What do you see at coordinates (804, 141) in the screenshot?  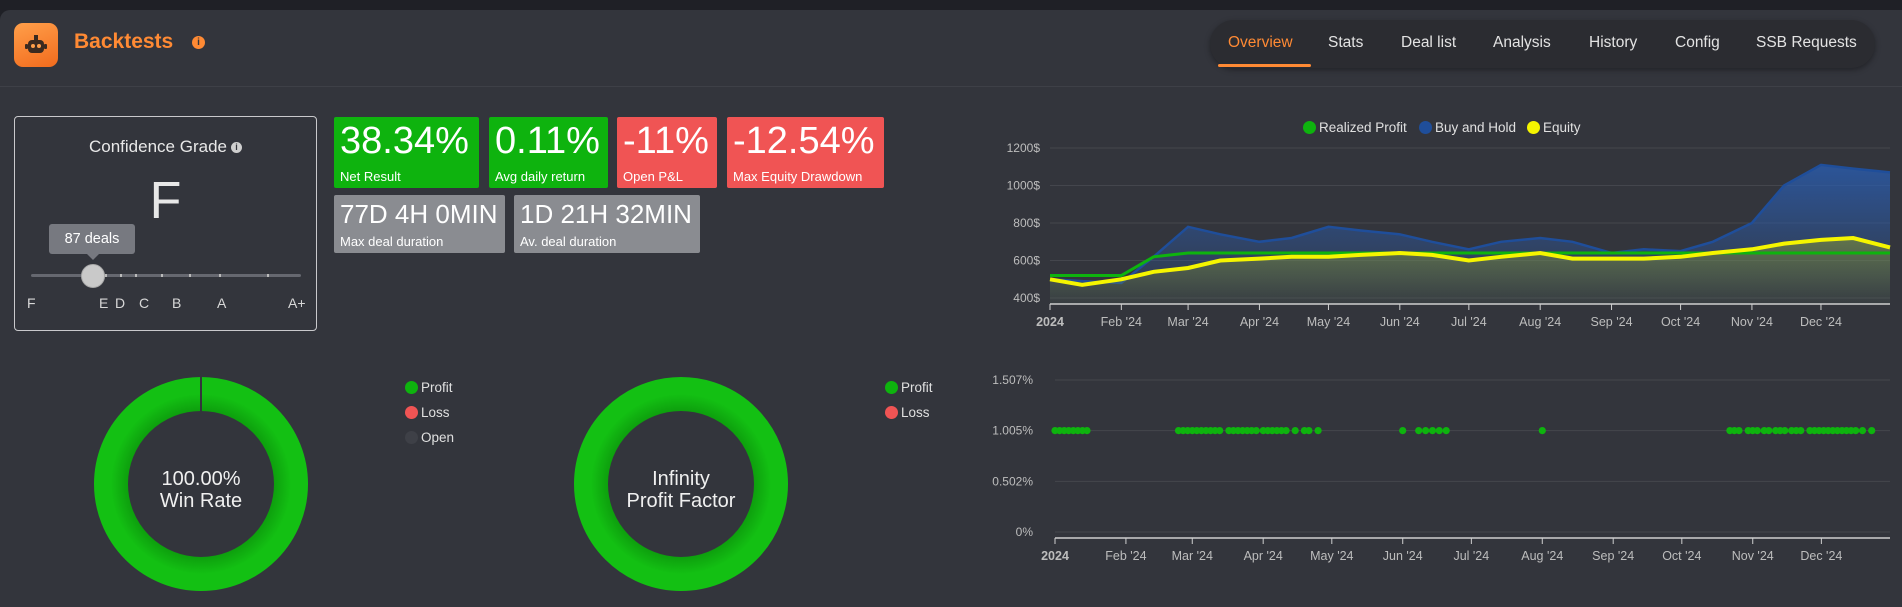 I see `max-equity-drawdown-value: -12.54%` at bounding box center [804, 141].